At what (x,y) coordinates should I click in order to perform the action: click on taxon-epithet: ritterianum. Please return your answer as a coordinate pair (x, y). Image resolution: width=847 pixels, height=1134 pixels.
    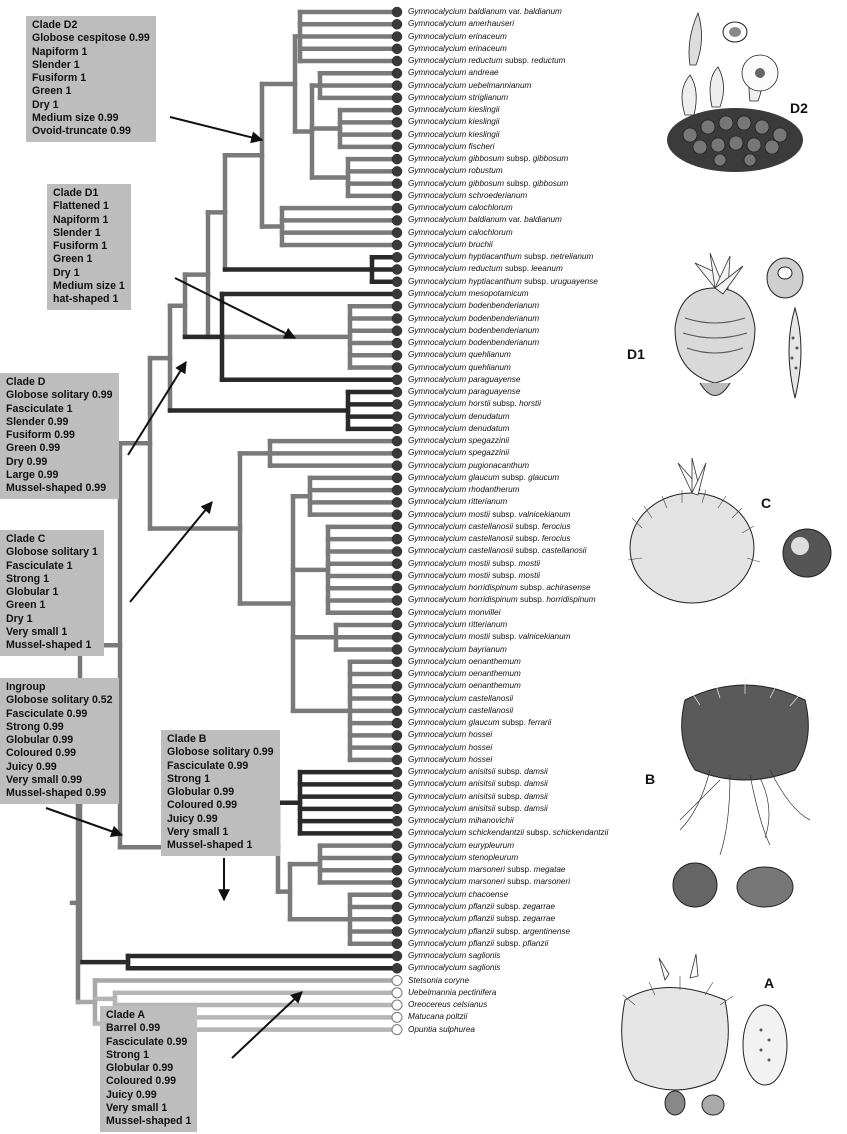
    Looking at the image, I should click on (488, 624).